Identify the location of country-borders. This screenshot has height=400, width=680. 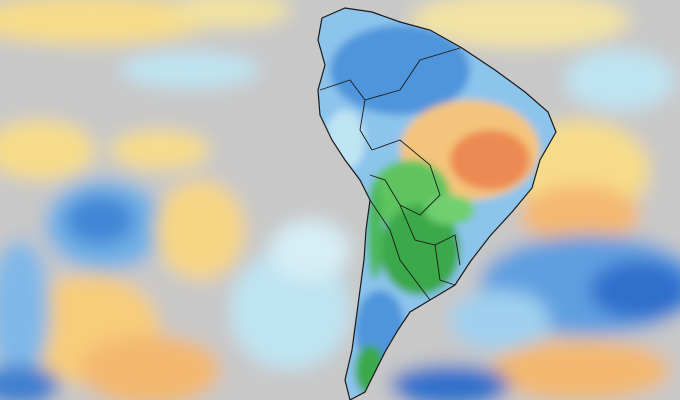
(390, 174).